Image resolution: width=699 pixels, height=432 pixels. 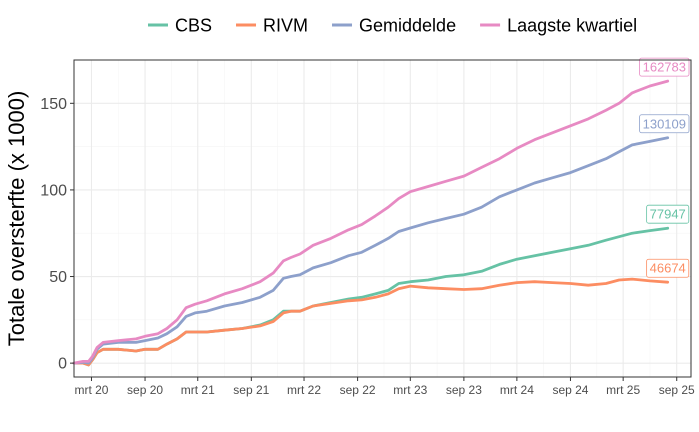 What do you see at coordinates (285, 26) in the screenshot?
I see `legend-label: RIVM` at bounding box center [285, 26].